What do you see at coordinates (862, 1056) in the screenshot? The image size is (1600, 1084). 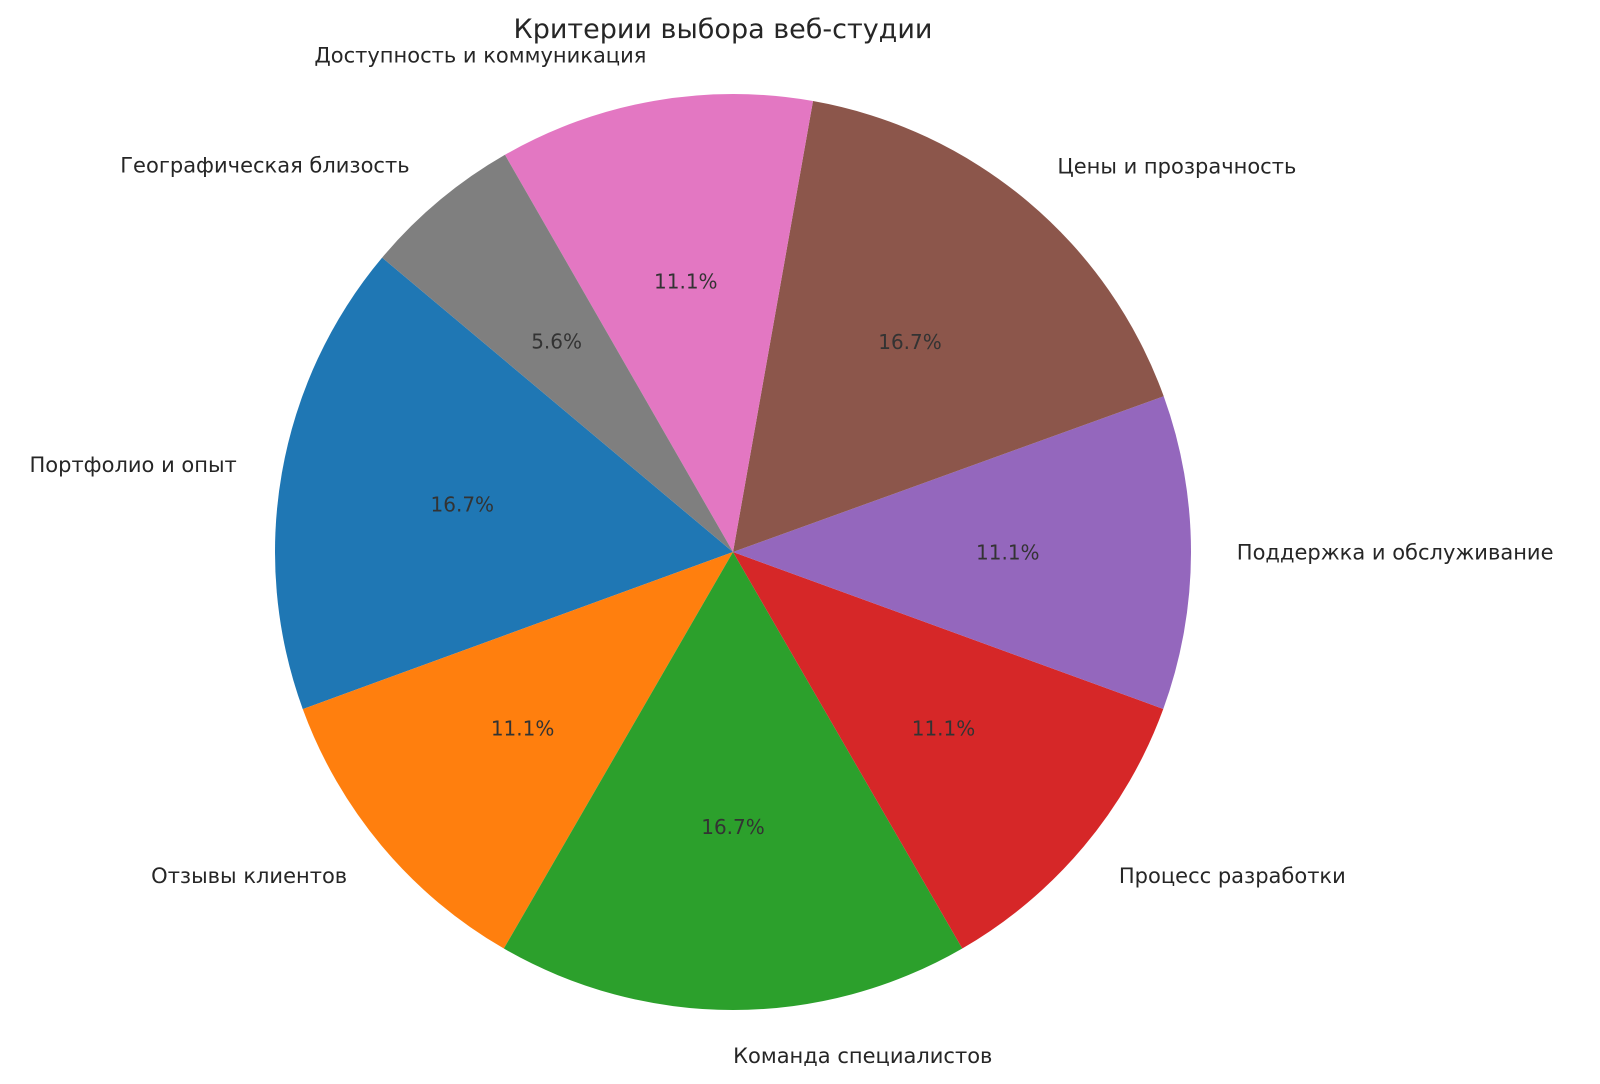 I see `pie-slice-label-3: Команда специалистов` at bounding box center [862, 1056].